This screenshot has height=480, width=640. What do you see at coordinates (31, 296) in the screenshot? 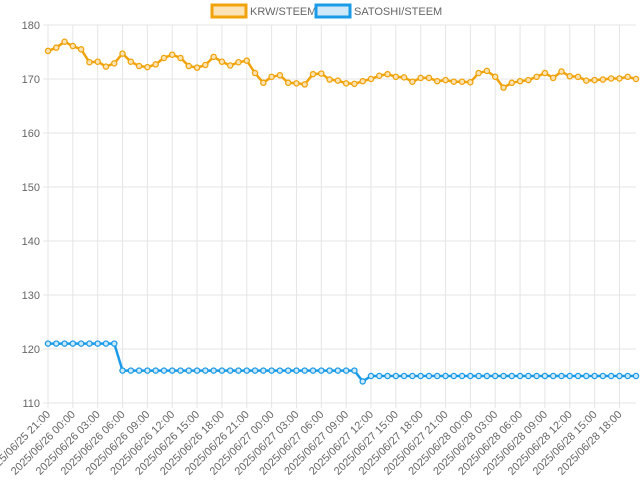
I see `y-tick-label: 130` at bounding box center [31, 296].